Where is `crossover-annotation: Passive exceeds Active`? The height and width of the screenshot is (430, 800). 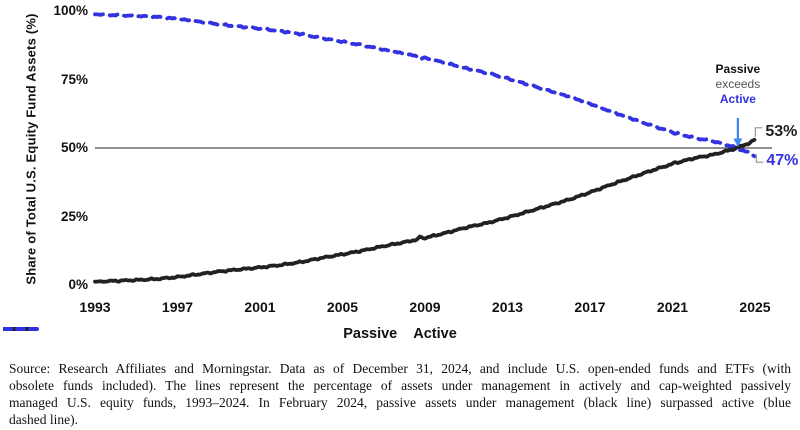 crossover-annotation: Passive exceeds Active is located at coordinates (738, 84).